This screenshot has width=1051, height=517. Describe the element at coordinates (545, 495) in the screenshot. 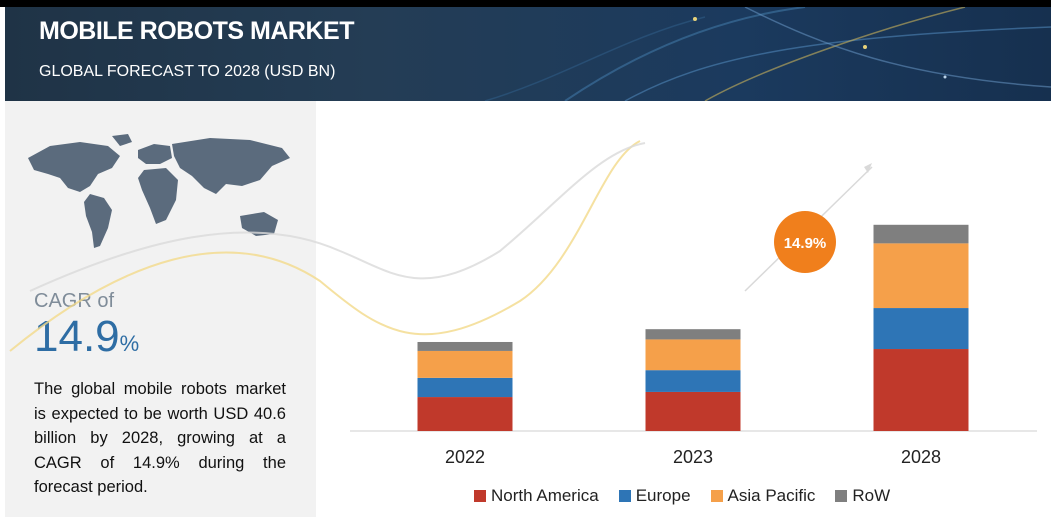

I see `legend-label: North America` at that location.